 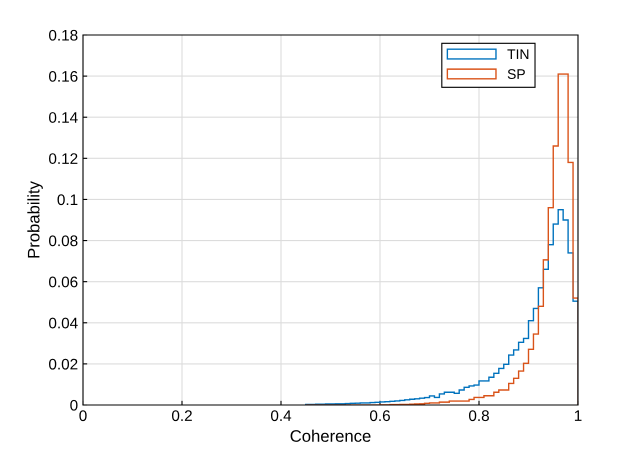 I want to click on y-tick-label: 0.06, so click(x=63, y=282).